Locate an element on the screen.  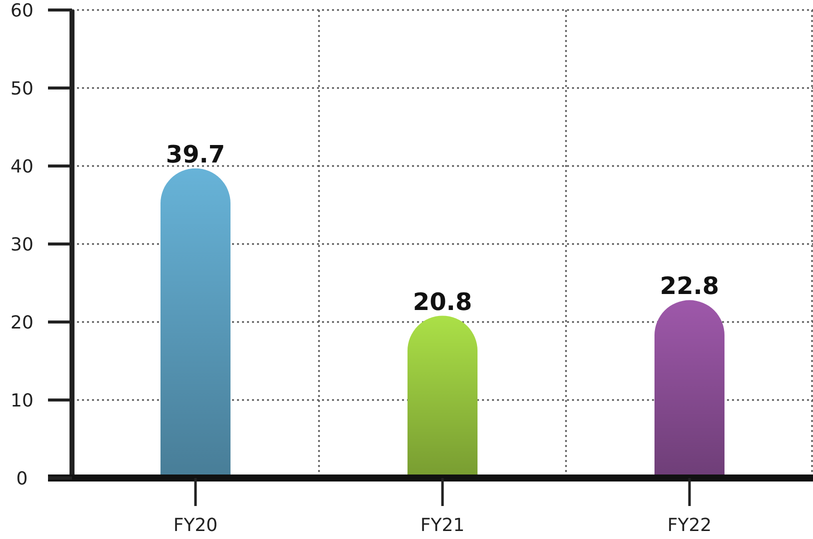
data-label: 20.8 is located at coordinates (442, 302).